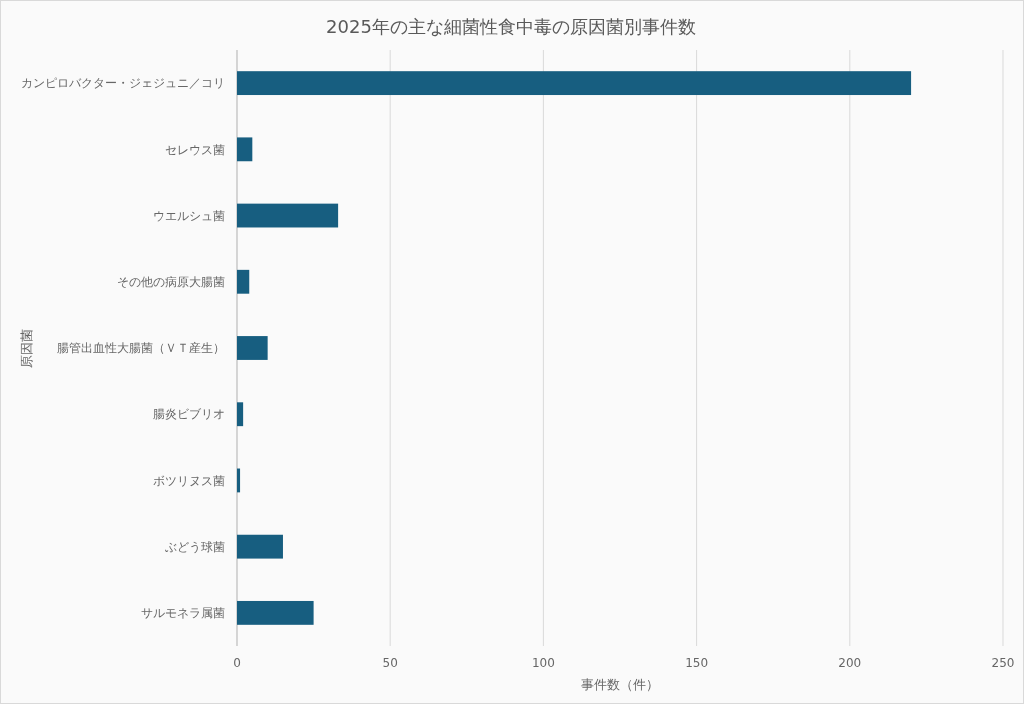 This screenshot has height=704, width=1024. I want to click on y-tick-label: サルモネラ属菌, so click(183, 613).